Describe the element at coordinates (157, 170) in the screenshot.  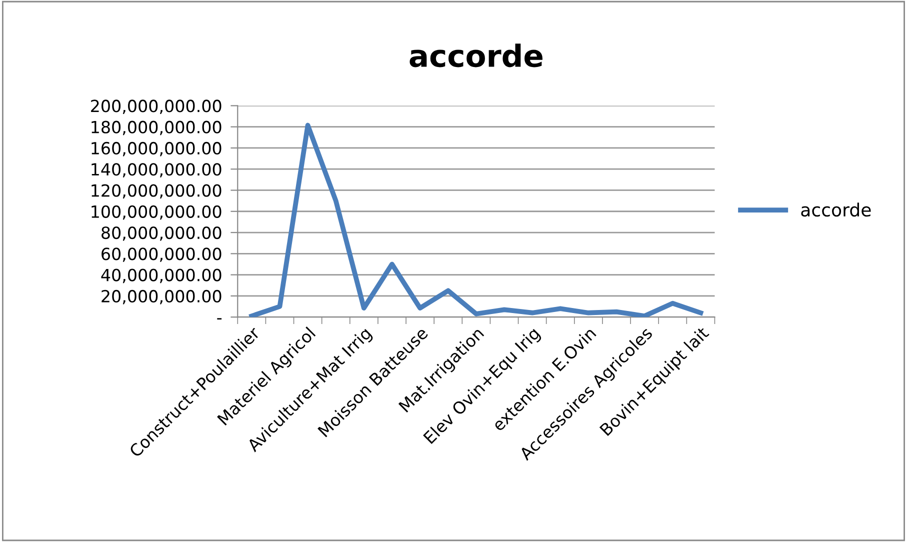
I see `y-tick-label: 140,000,000.00` at that location.